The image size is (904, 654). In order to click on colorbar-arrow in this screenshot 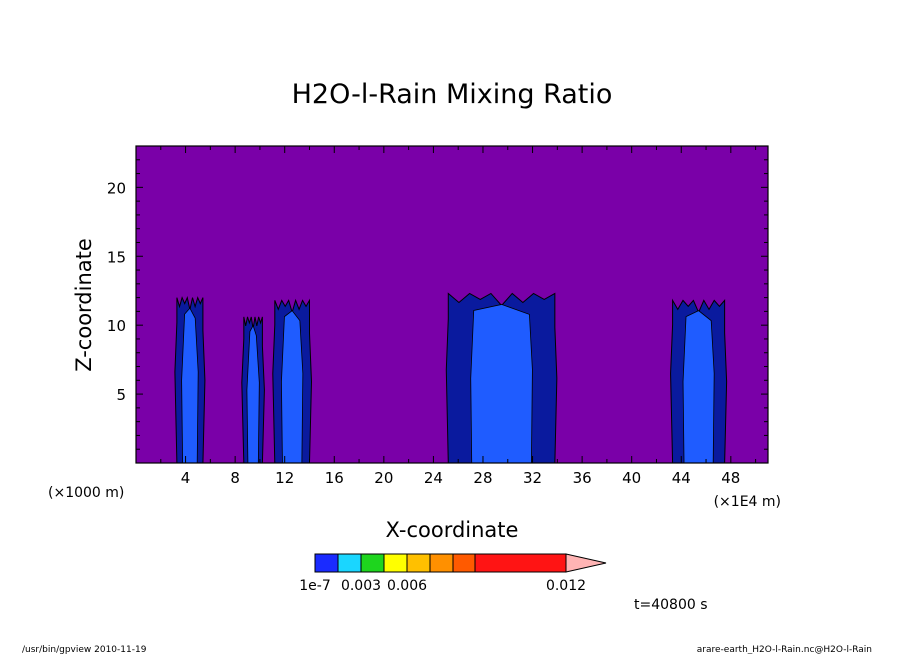, I will do `click(586, 563)`.